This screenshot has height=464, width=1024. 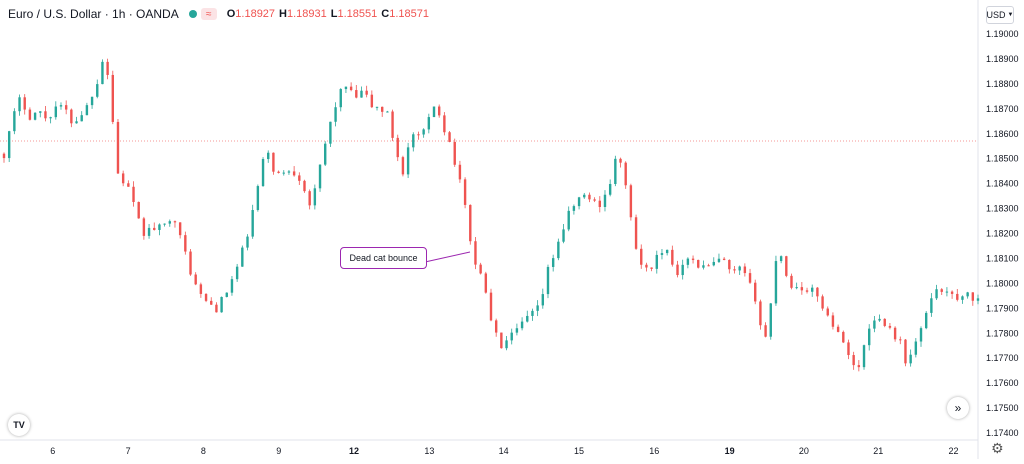 I want to click on ohlc-high: H1.18931, so click(x=303, y=14).